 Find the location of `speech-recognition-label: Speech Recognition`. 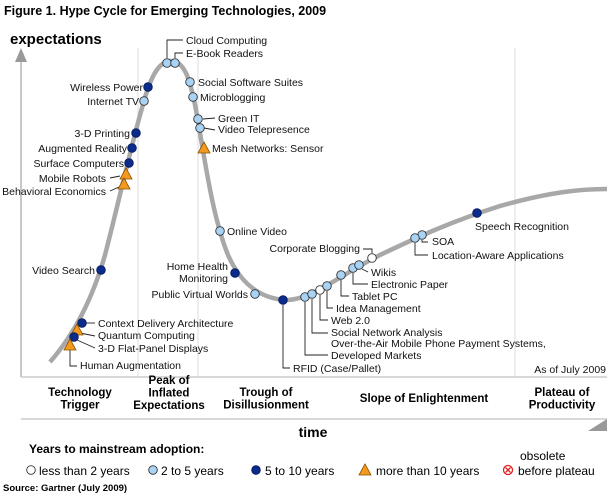

speech-recognition-label: Speech Recognition is located at coordinates (522, 227).